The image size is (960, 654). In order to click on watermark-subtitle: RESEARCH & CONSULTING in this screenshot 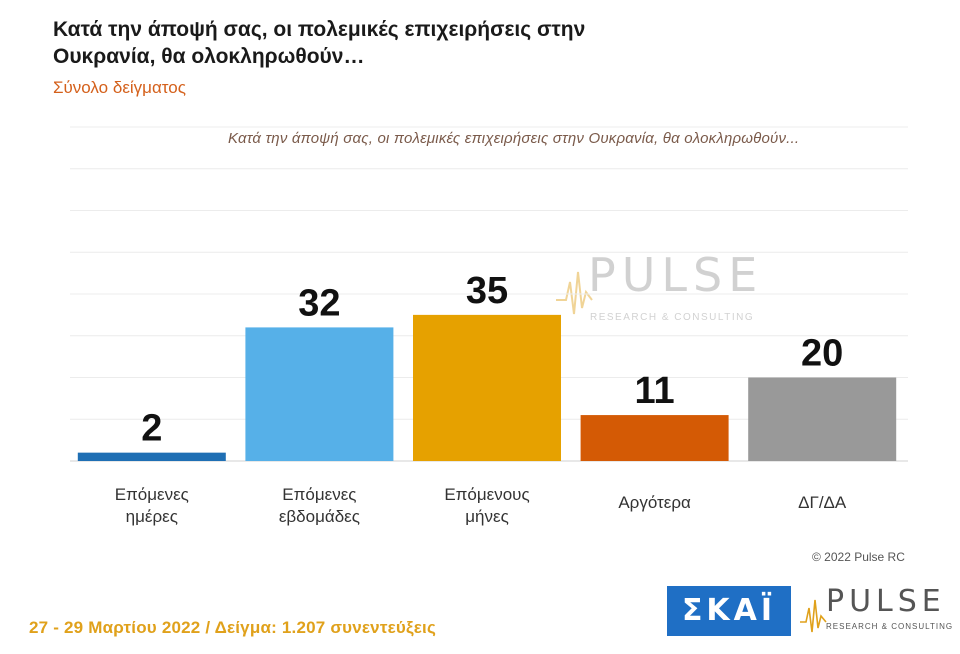, I will do `click(672, 317)`.